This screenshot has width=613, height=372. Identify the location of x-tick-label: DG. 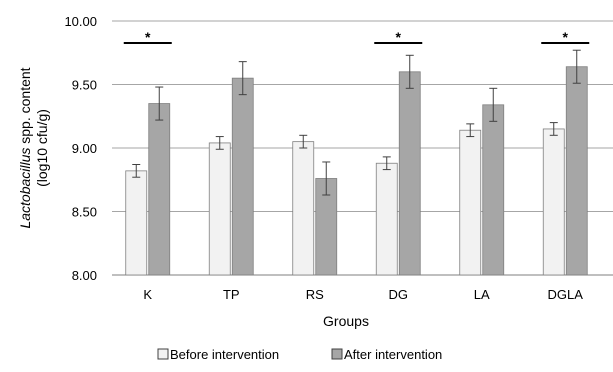
(399, 294).